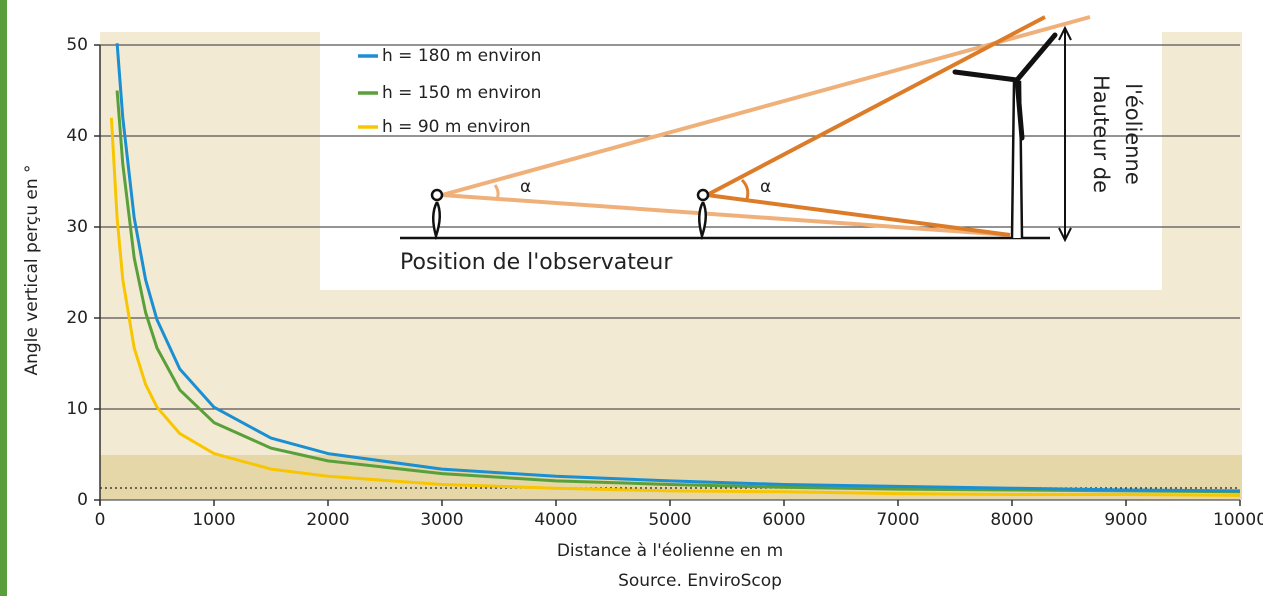 The height and width of the screenshot is (596, 1263). Describe the element at coordinates (213, 520) in the screenshot. I see `x-tick-label: 1000` at that location.